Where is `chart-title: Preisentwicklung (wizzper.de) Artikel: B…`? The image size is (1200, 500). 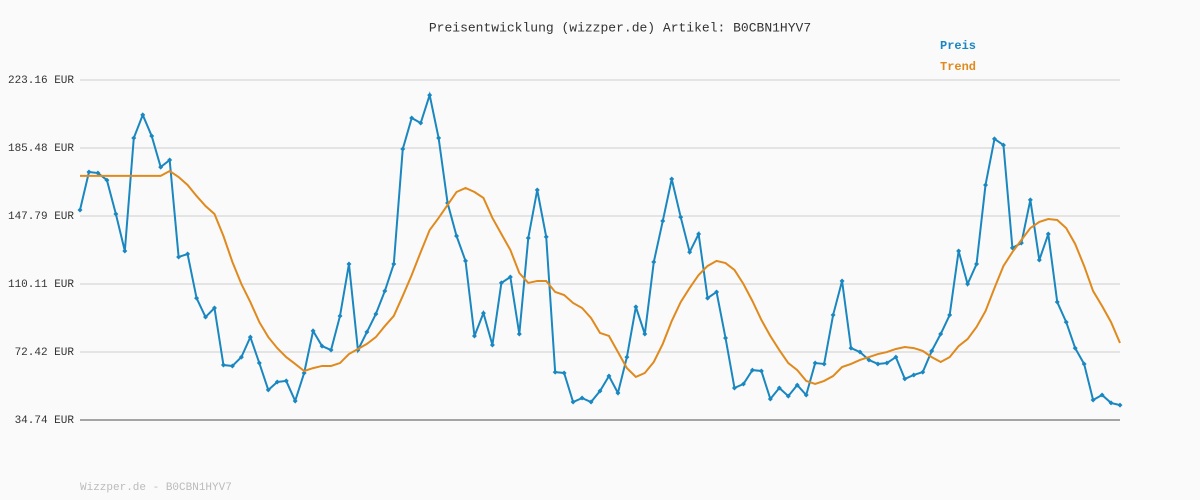
chart-title: Preisentwicklung (wizzper.de) Artikel: B… is located at coordinates (620, 27).